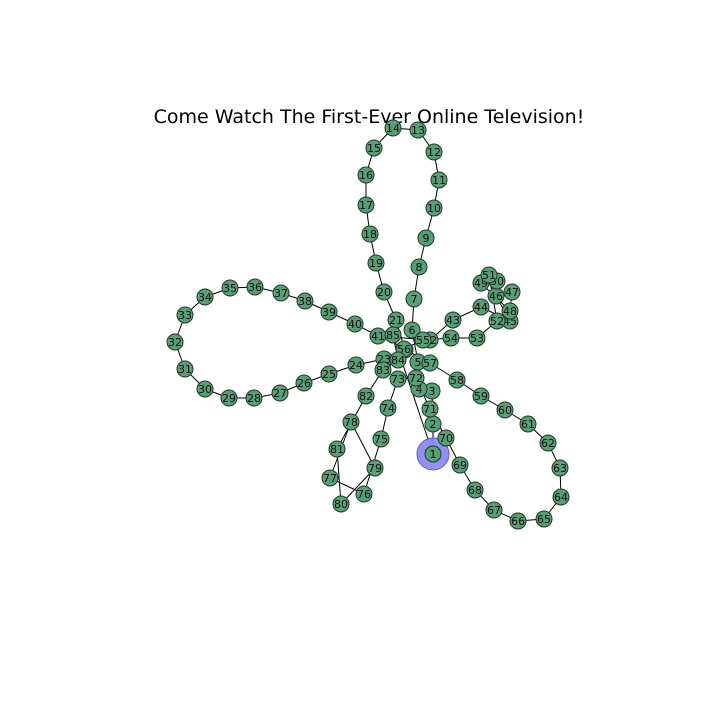 This screenshot has height=720, width=720. What do you see at coordinates (433, 454) in the screenshot?
I see `node-label-1: 1` at bounding box center [433, 454].